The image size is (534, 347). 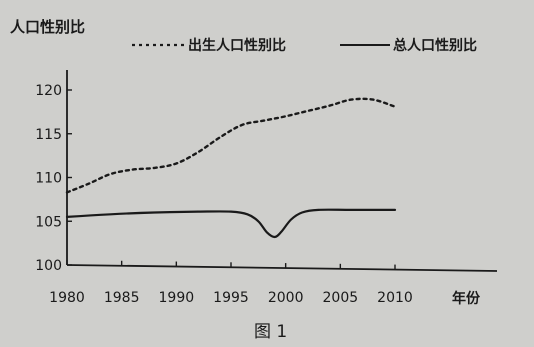 I want to click on x-axis-label: 年份, so click(x=466, y=298).